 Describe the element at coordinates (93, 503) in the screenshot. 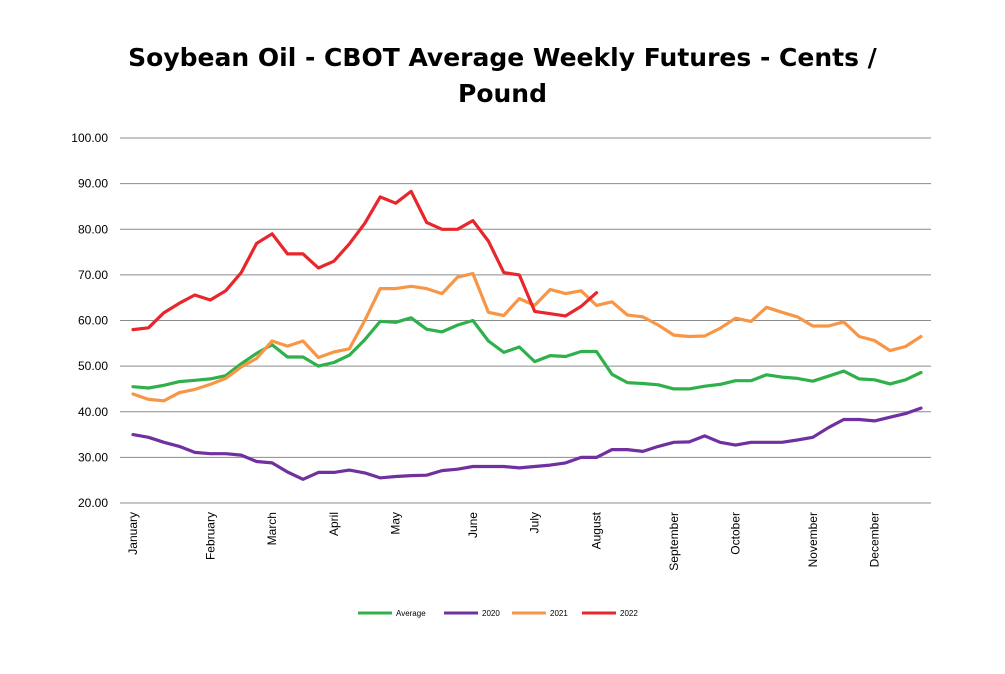

I see `y-tick-label: 20.00` at that location.